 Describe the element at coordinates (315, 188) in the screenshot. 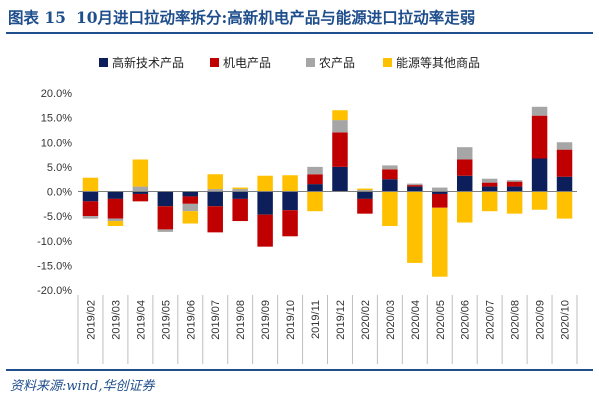

I see `bar-2019/11-series-0` at that location.